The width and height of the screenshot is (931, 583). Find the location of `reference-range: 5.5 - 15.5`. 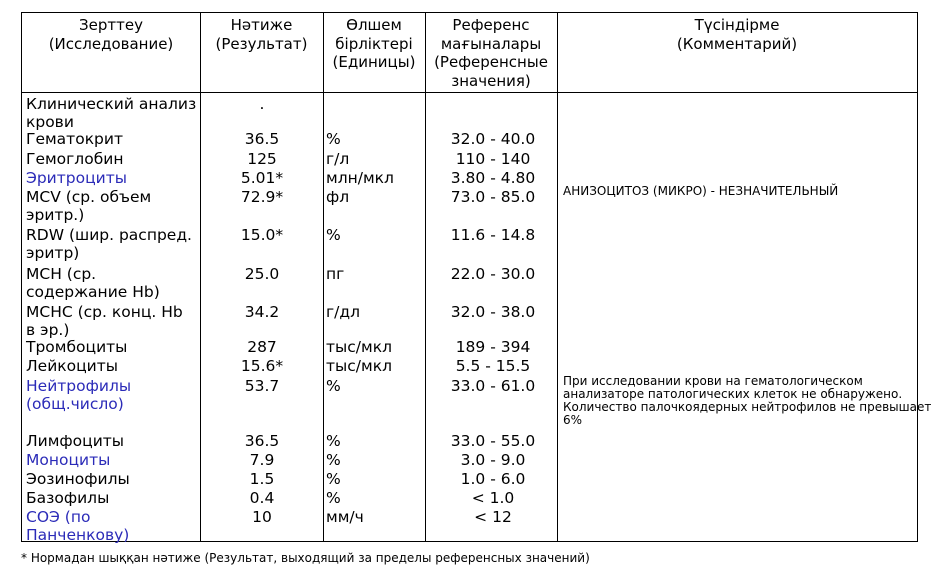

reference-range: 5.5 - 15.5 is located at coordinates (493, 366).